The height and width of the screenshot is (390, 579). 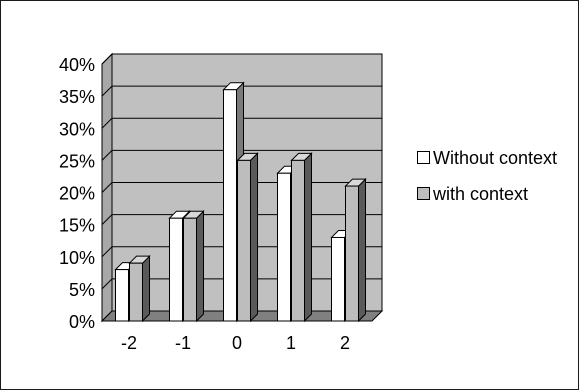 I want to click on legend-label-with-context: with context, so click(x=481, y=194).